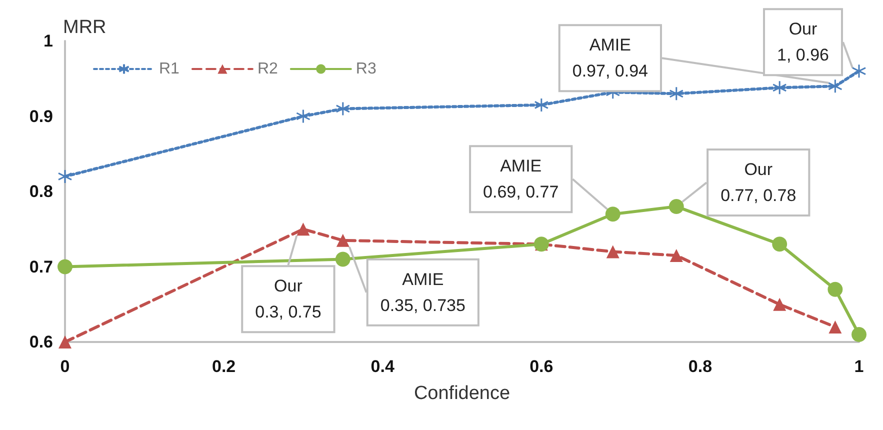 This screenshot has height=430, width=883. I want to click on x-tick-label: 0.4, so click(382, 366).